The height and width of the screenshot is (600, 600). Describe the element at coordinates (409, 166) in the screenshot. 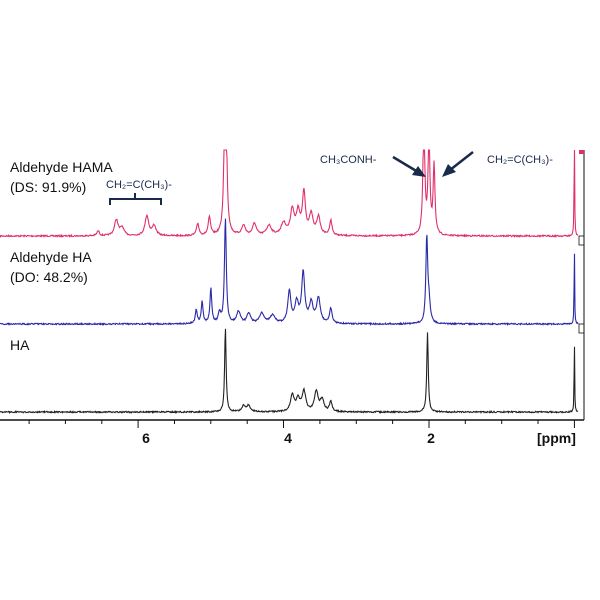

I see `annotation-acetamide-arrow` at that location.